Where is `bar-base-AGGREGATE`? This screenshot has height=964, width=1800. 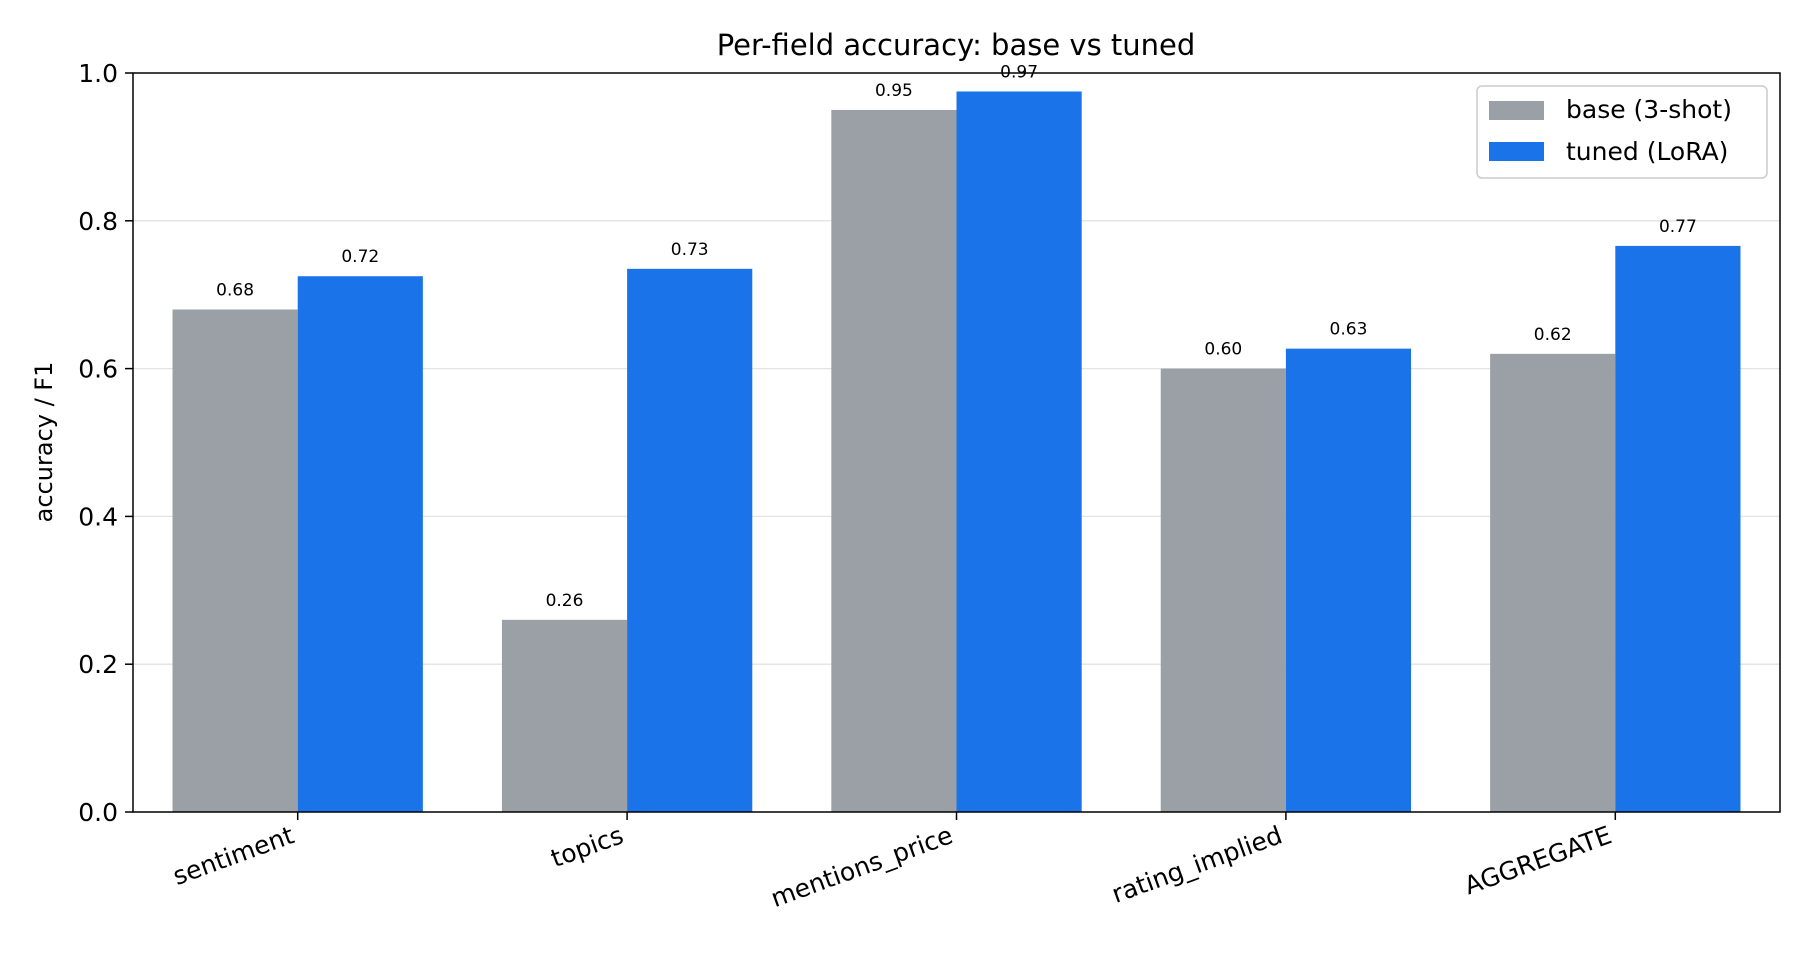 bar-base-AGGREGATE is located at coordinates (1553, 582).